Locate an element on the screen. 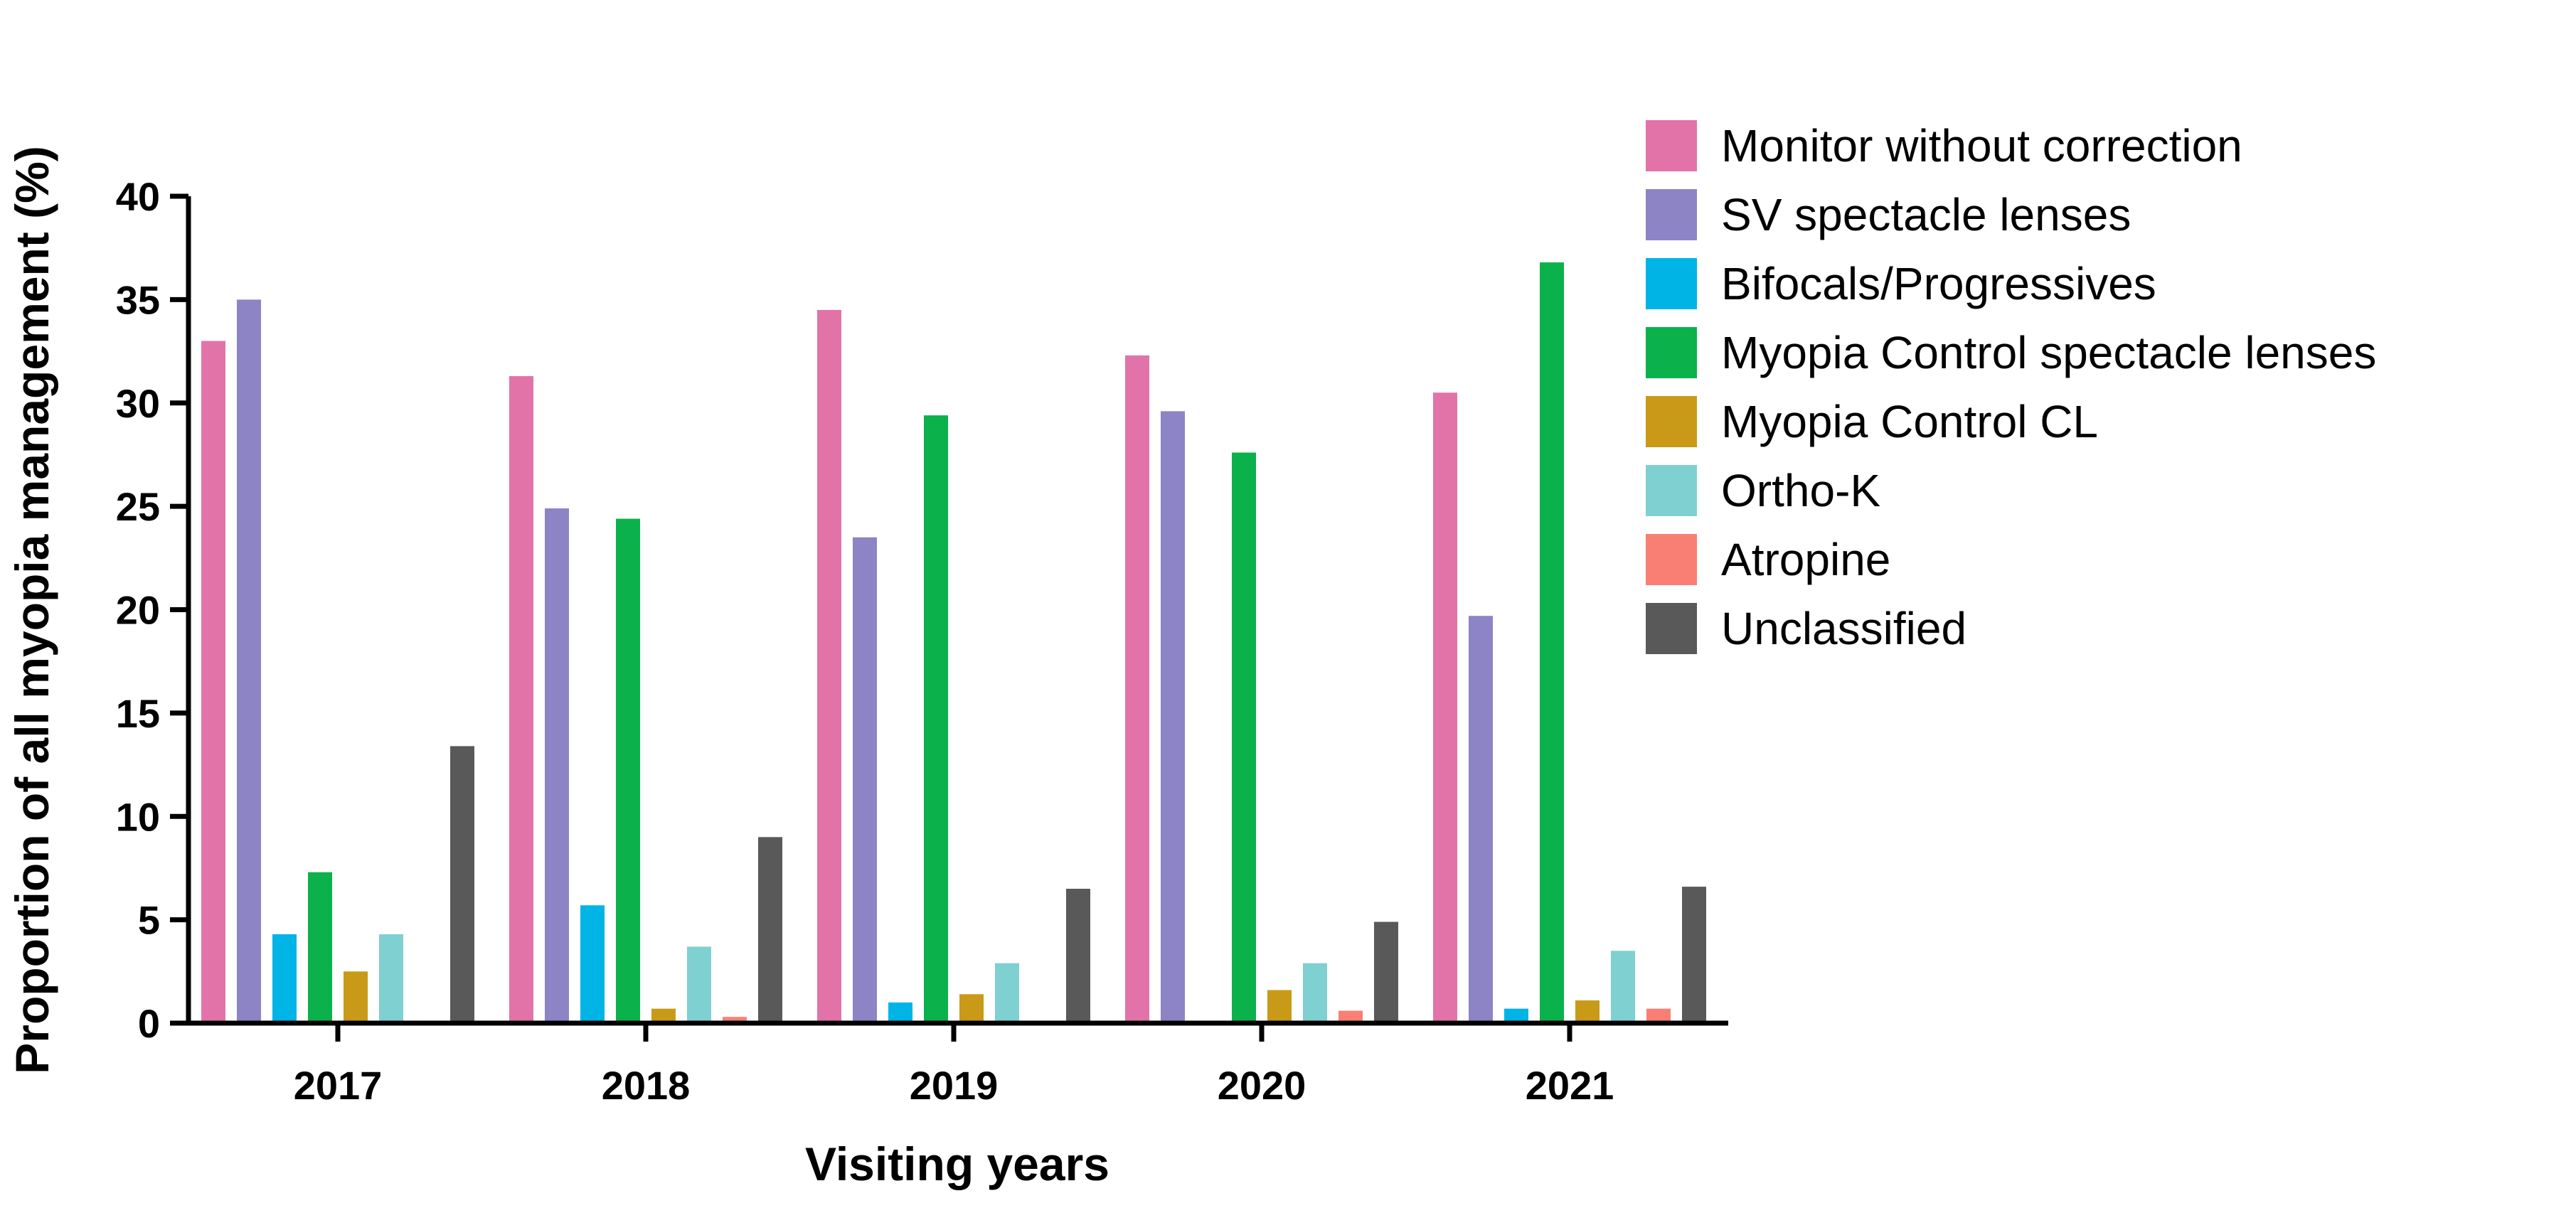  bar-atropine-2018 is located at coordinates (735, 1020).